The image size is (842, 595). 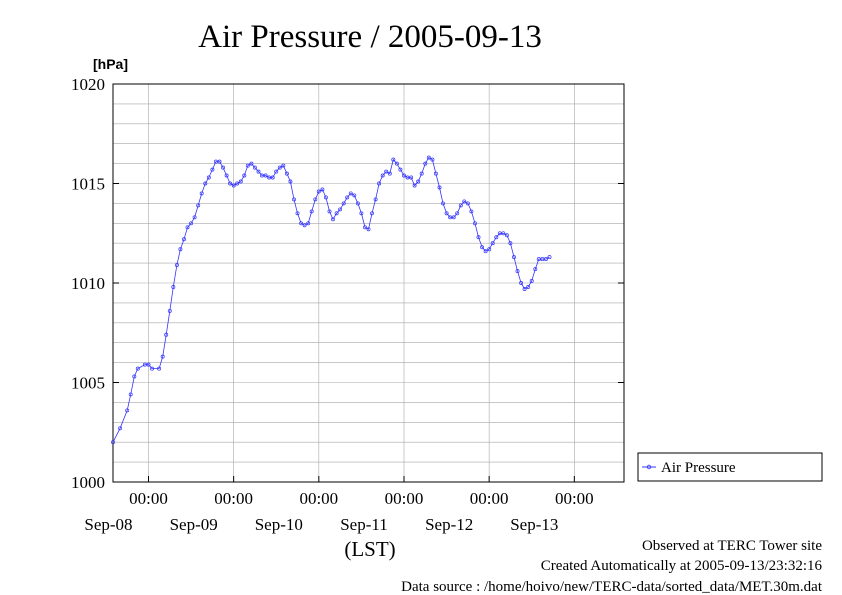 What do you see at coordinates (534, 524) in the screenshot?
I see `x-tick-date-label: Sep-13` at bounding box center [534, 524].